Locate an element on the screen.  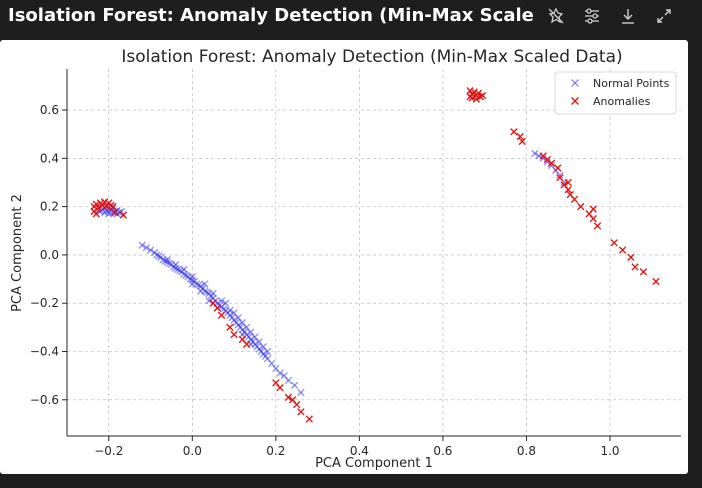
x-tick-label: 0.4 is located at coordinates (359, 451).